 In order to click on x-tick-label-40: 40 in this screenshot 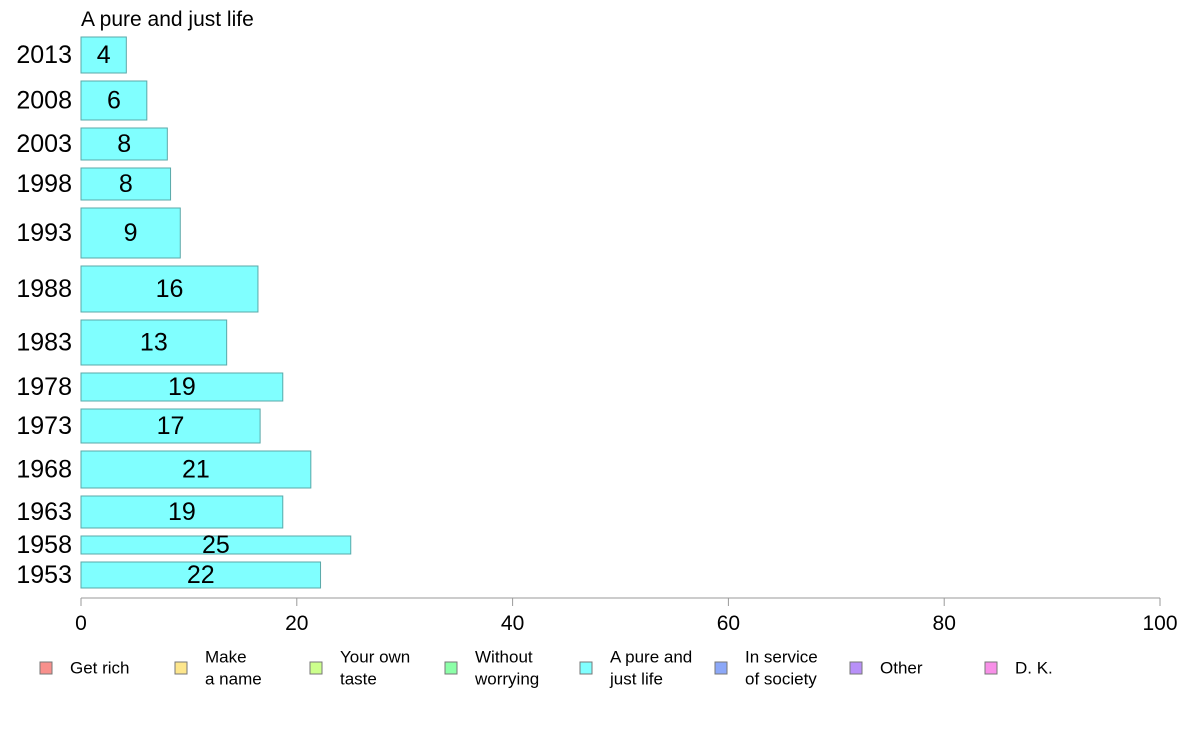, I will do `click(512, 623)`.